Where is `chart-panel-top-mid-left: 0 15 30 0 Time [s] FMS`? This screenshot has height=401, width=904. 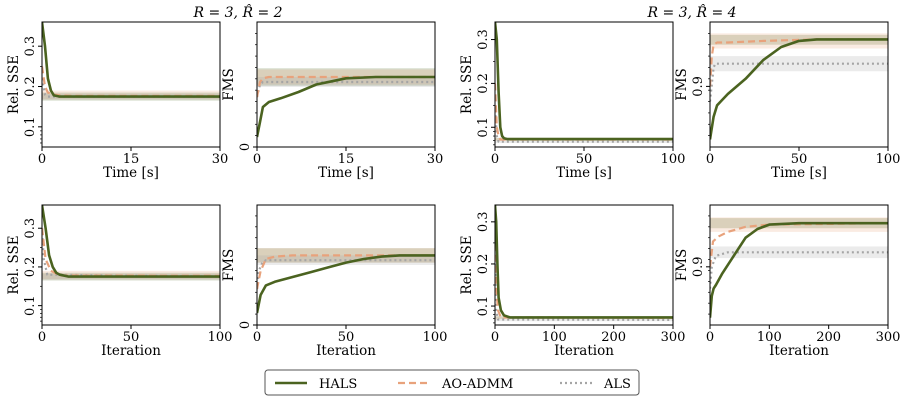 chart-panel-top-mid-left: 0 15 30 0 Time [s] FMS is located at coordinates (332, 101).